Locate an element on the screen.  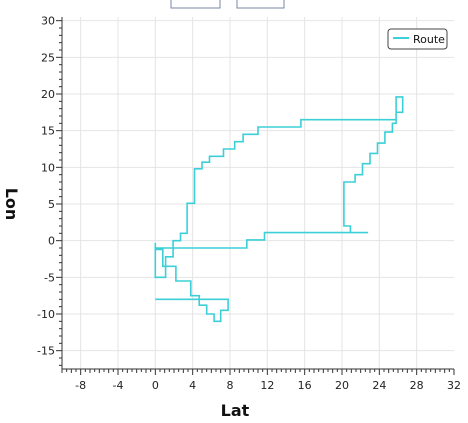
x-tick-label: 8 is located at coordinates (230, 385).